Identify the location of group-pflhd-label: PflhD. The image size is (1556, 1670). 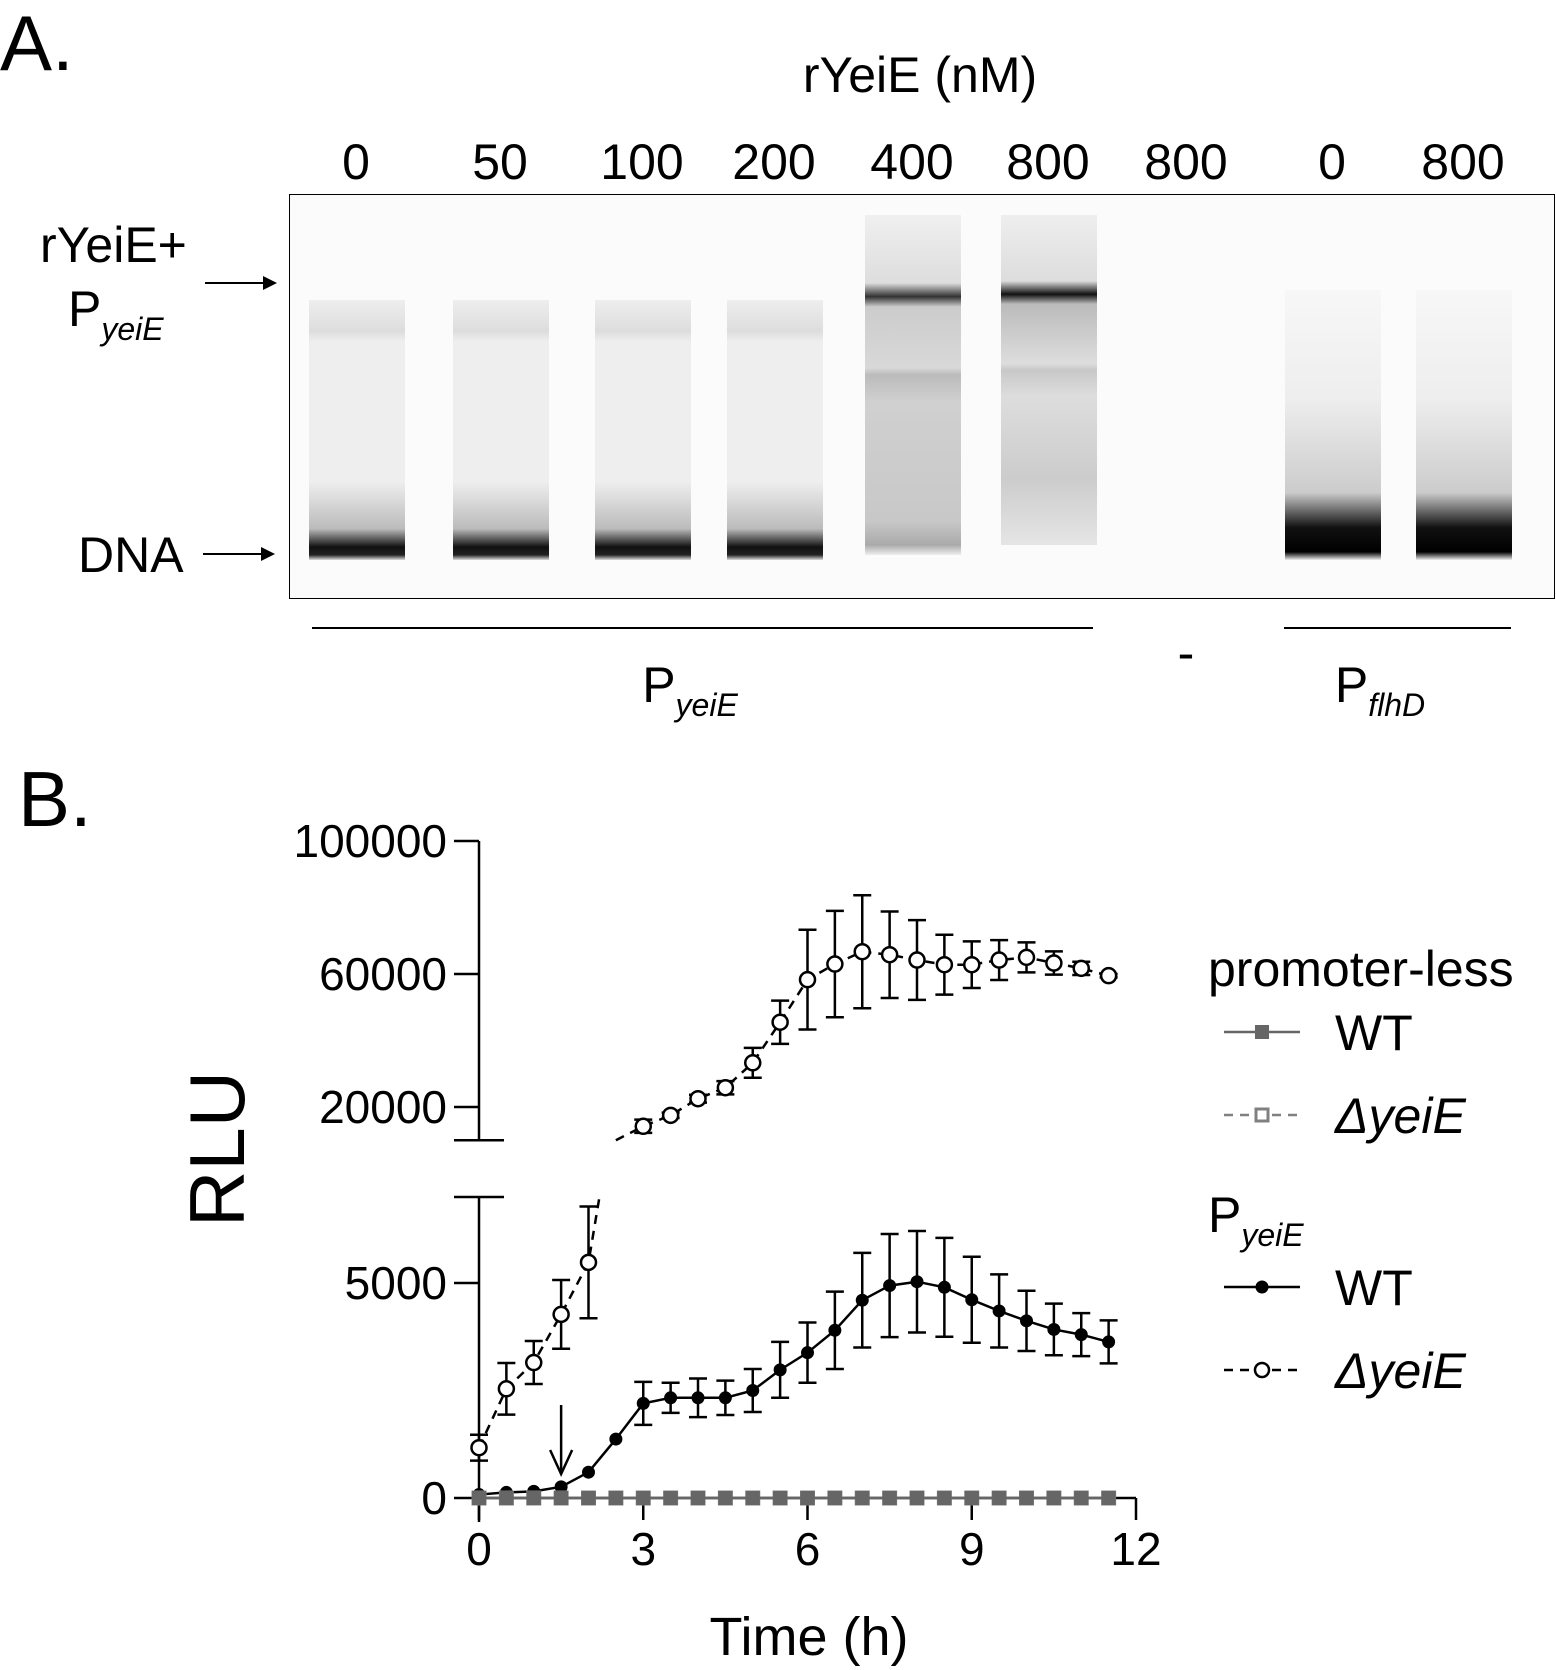
(1380, 690).